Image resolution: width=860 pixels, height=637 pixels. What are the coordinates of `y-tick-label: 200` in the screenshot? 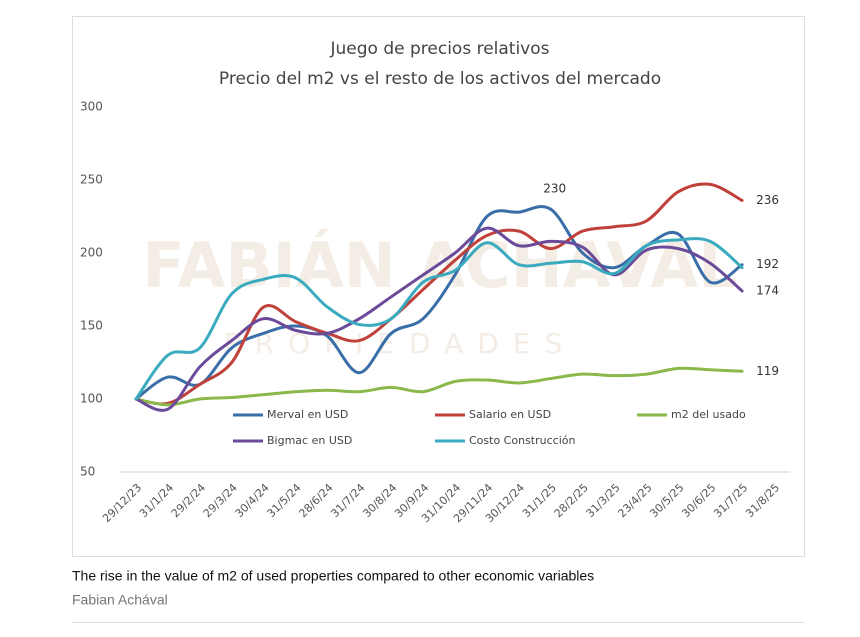 It's located at (91, 253).